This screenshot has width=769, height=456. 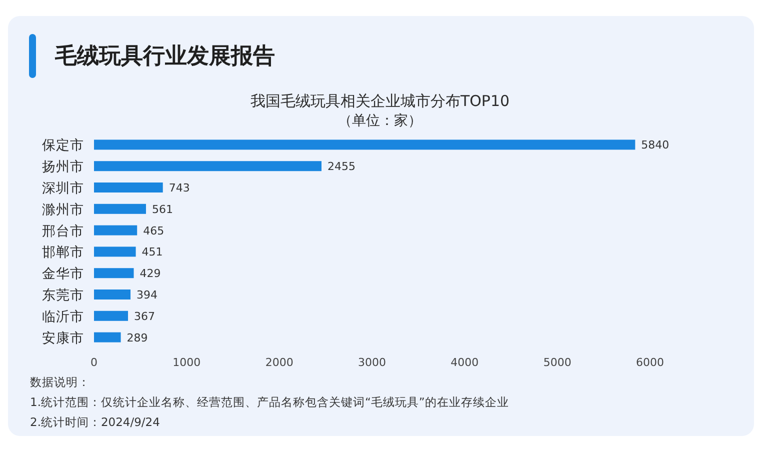 I want to click on text: 2.统计时间：2024/9/24, so click(x=95, y=422).